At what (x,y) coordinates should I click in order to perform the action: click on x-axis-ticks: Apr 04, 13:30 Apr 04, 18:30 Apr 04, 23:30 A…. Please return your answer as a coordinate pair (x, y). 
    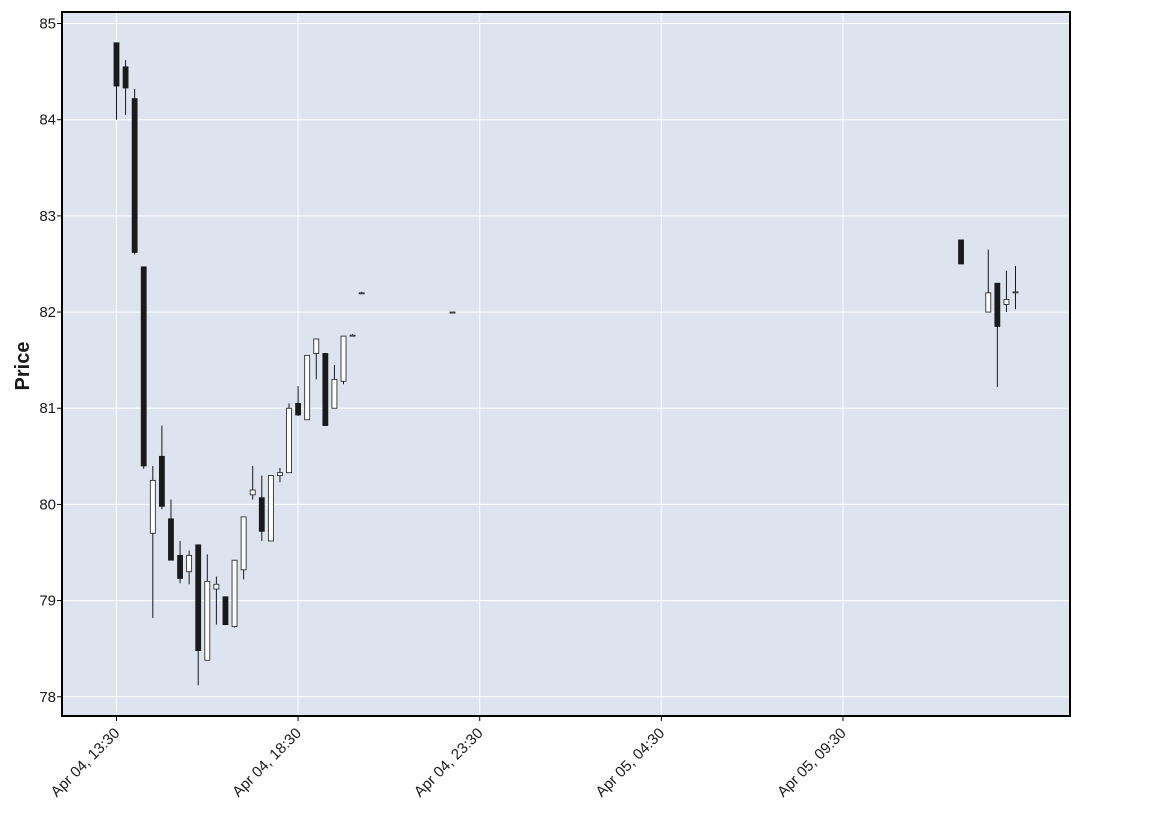
    Looking at the image, I should click on (449, 758).